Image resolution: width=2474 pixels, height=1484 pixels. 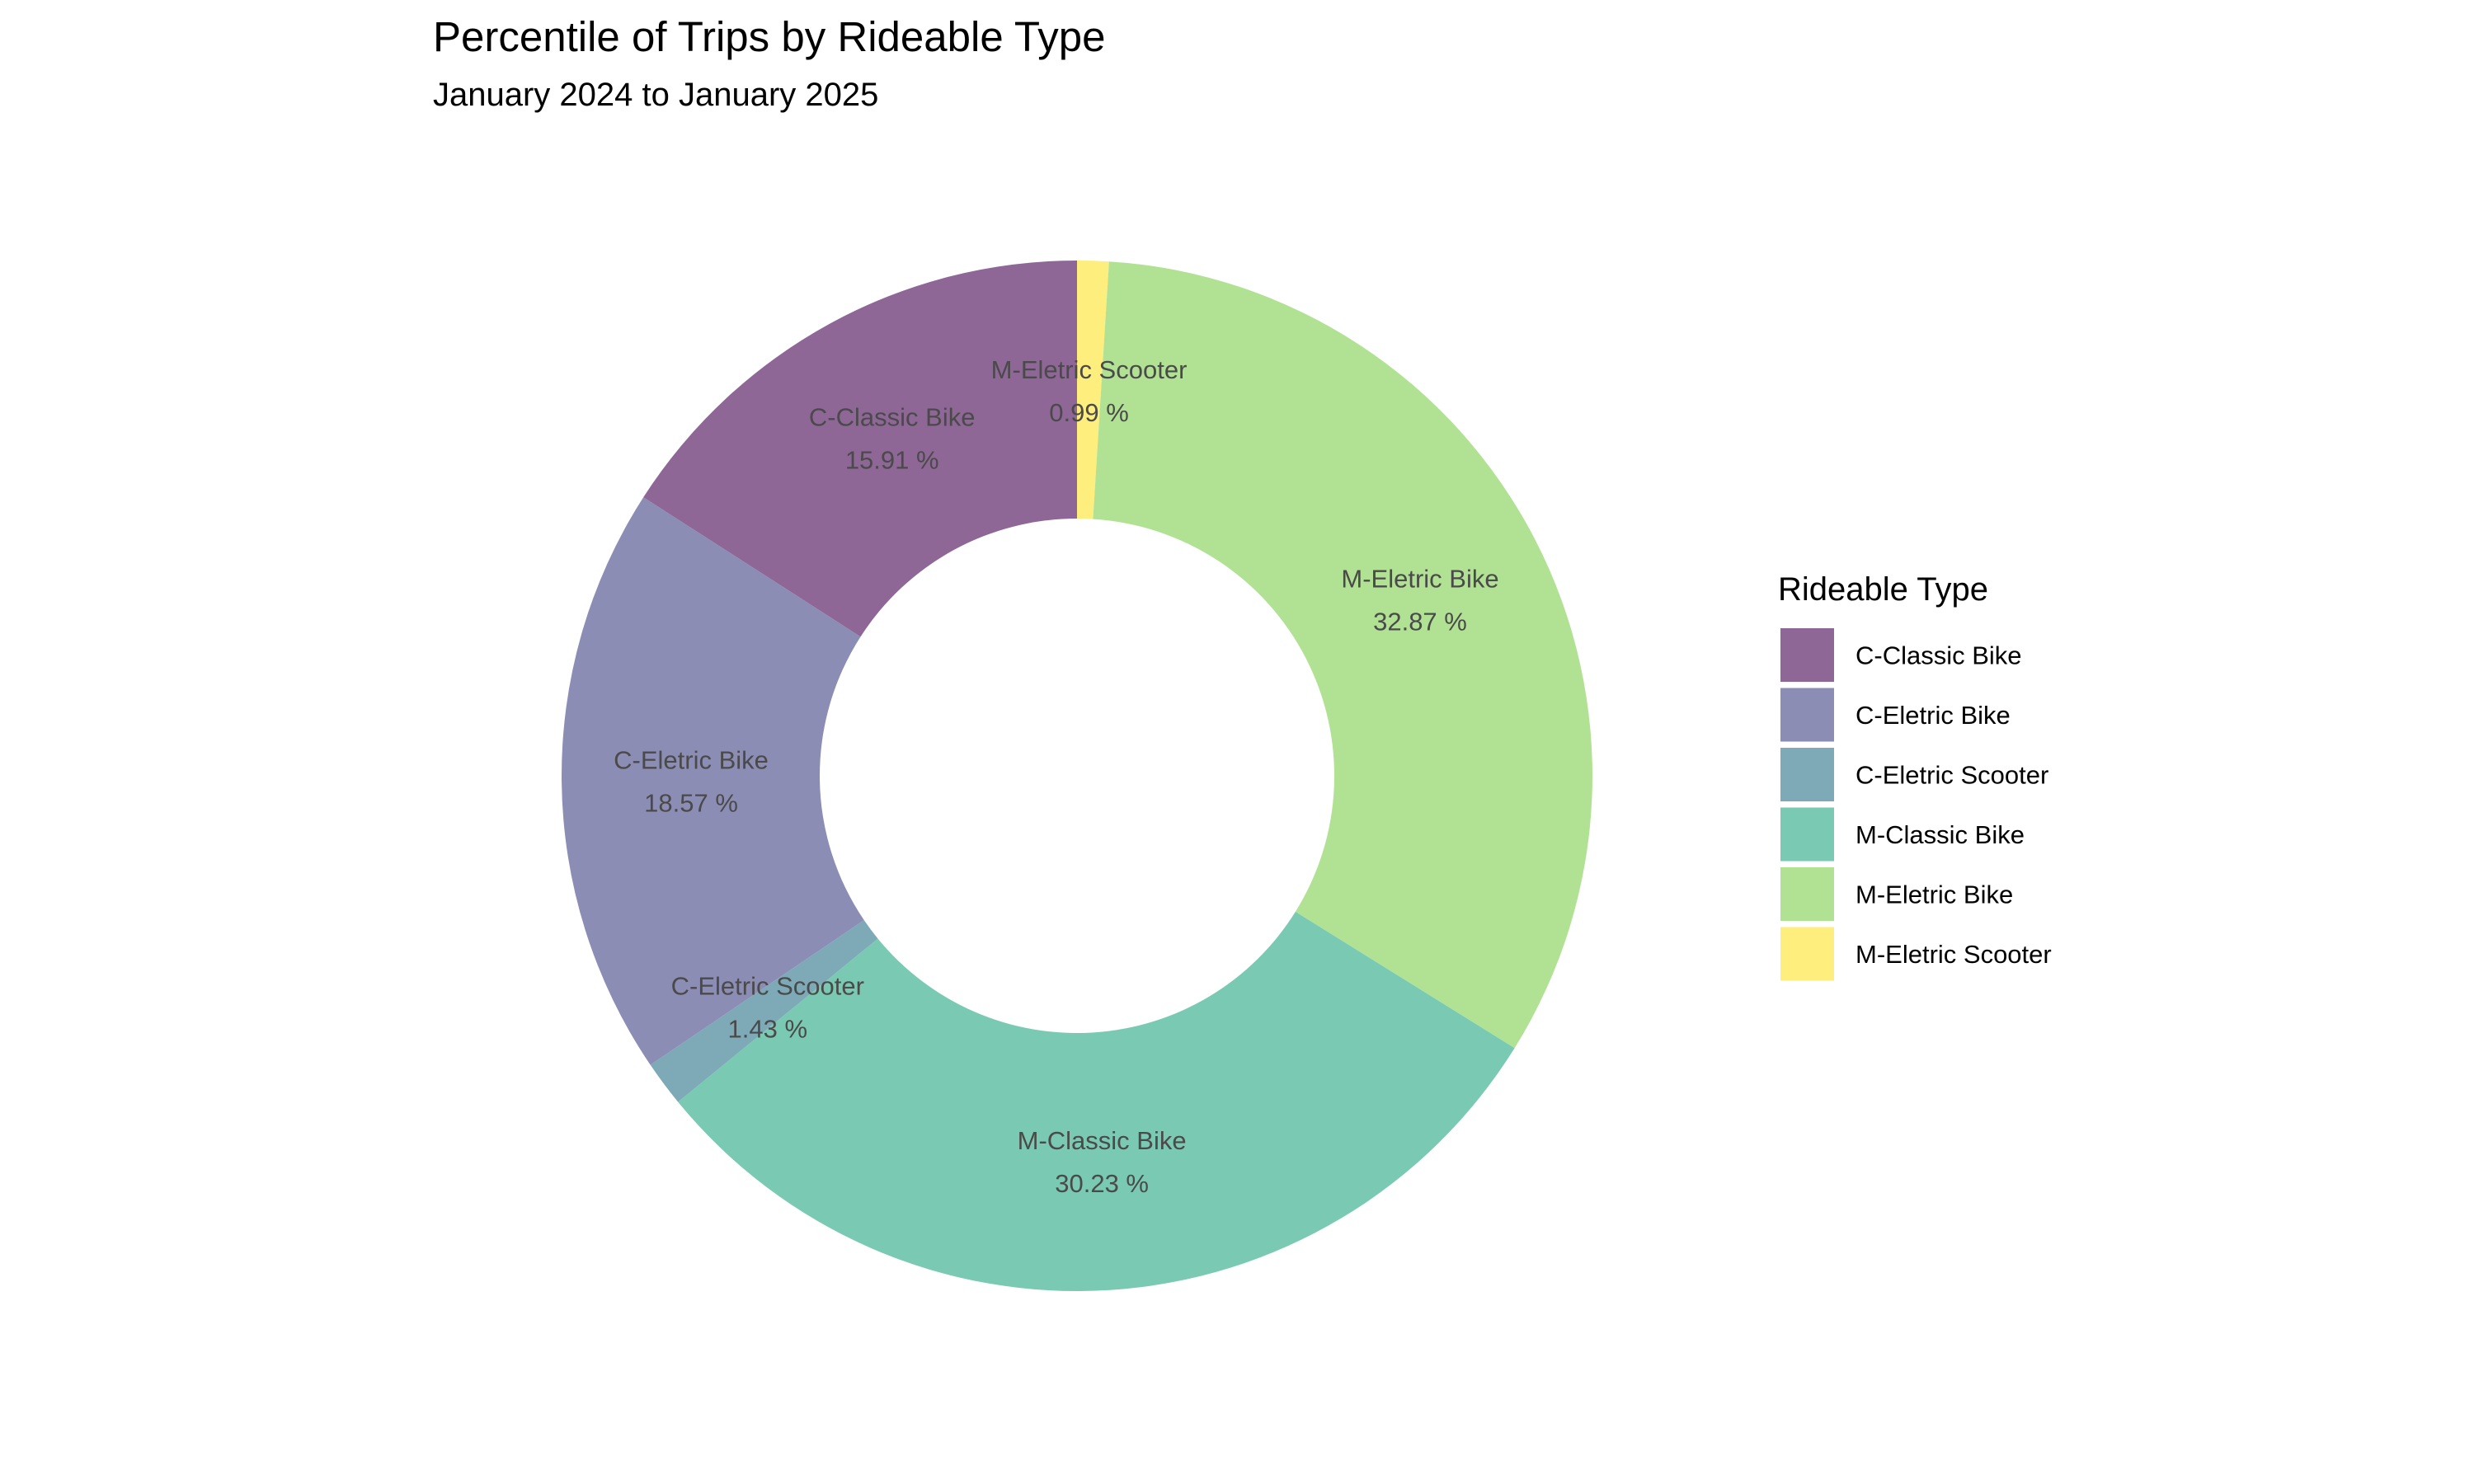 I want to click on slice-label-name: M-Eletric Bike, so click(x=1419, y=579).